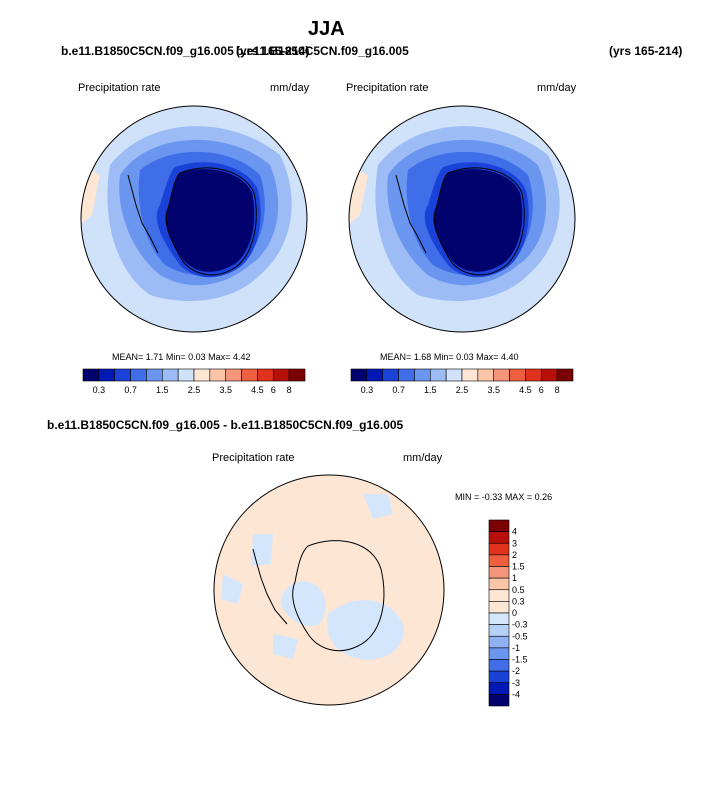 Image resolution: width=726 pixels, height=798 pixels. I want to click on top-left-stats: MEAN= 1.71 Min= 0.03 Max= 4.42, so click(181, 357).